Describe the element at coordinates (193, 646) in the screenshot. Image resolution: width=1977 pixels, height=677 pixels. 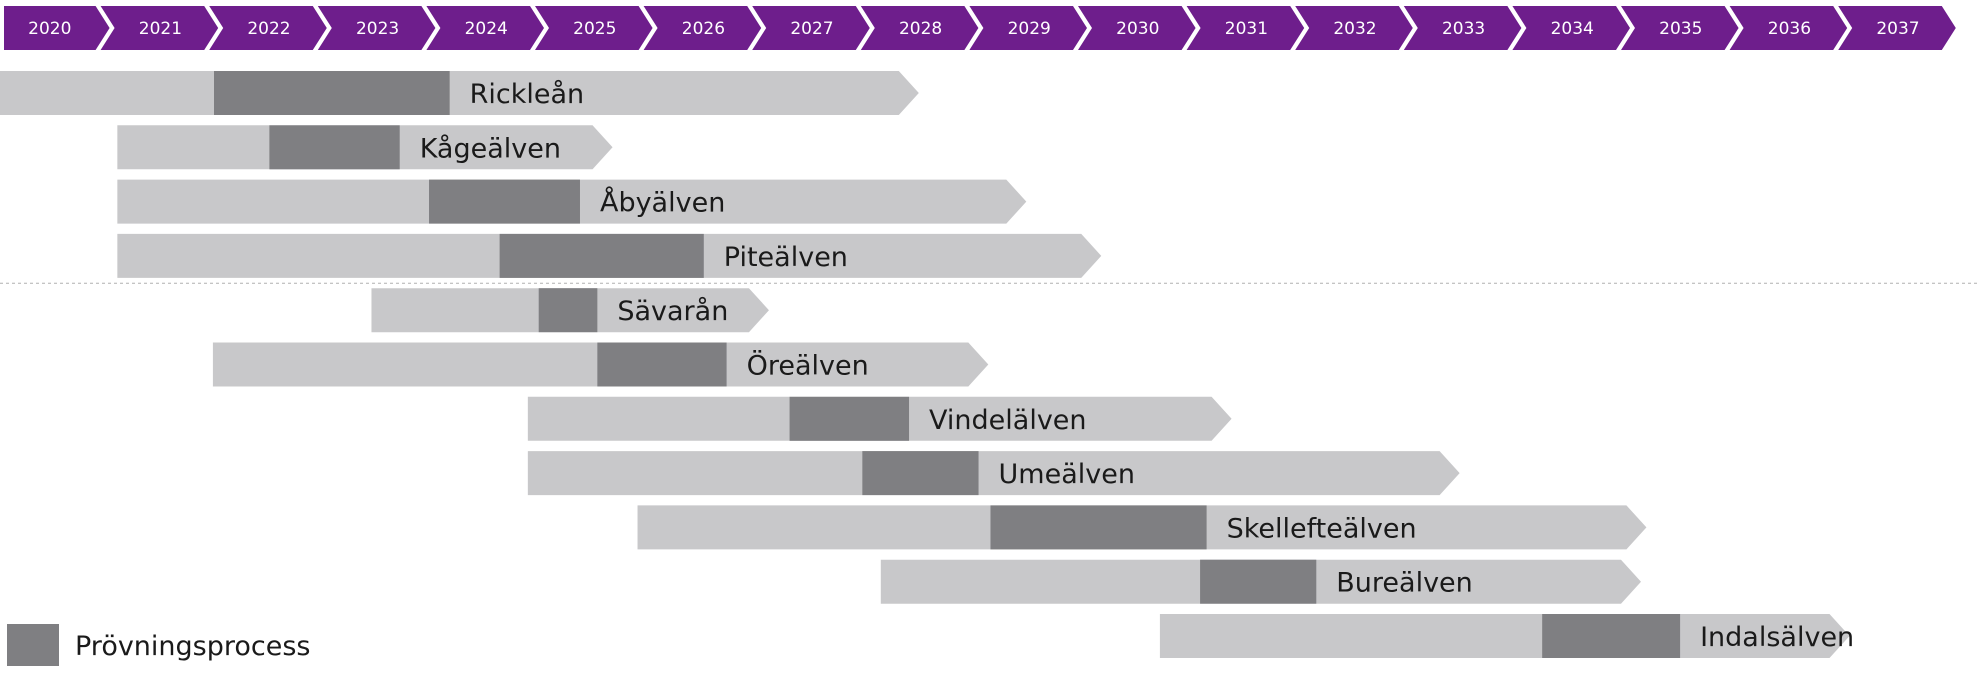
I see `legend-label: Prövningsprocess` at that location.